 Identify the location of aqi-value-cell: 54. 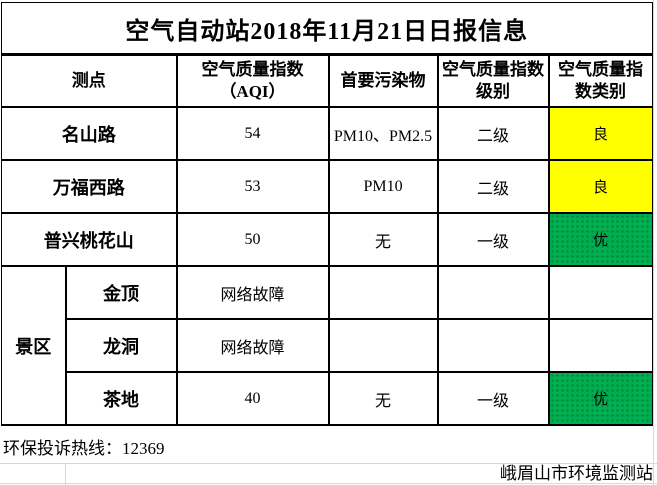
(252, 133).